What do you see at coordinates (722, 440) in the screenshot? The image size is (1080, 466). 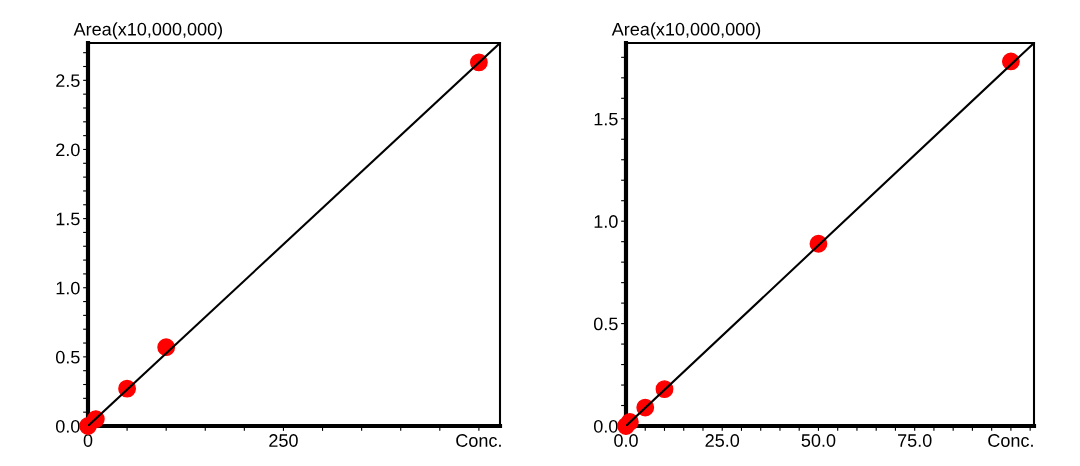 I see `x-tick-label: 25.0` at bounding box center [722, 440].